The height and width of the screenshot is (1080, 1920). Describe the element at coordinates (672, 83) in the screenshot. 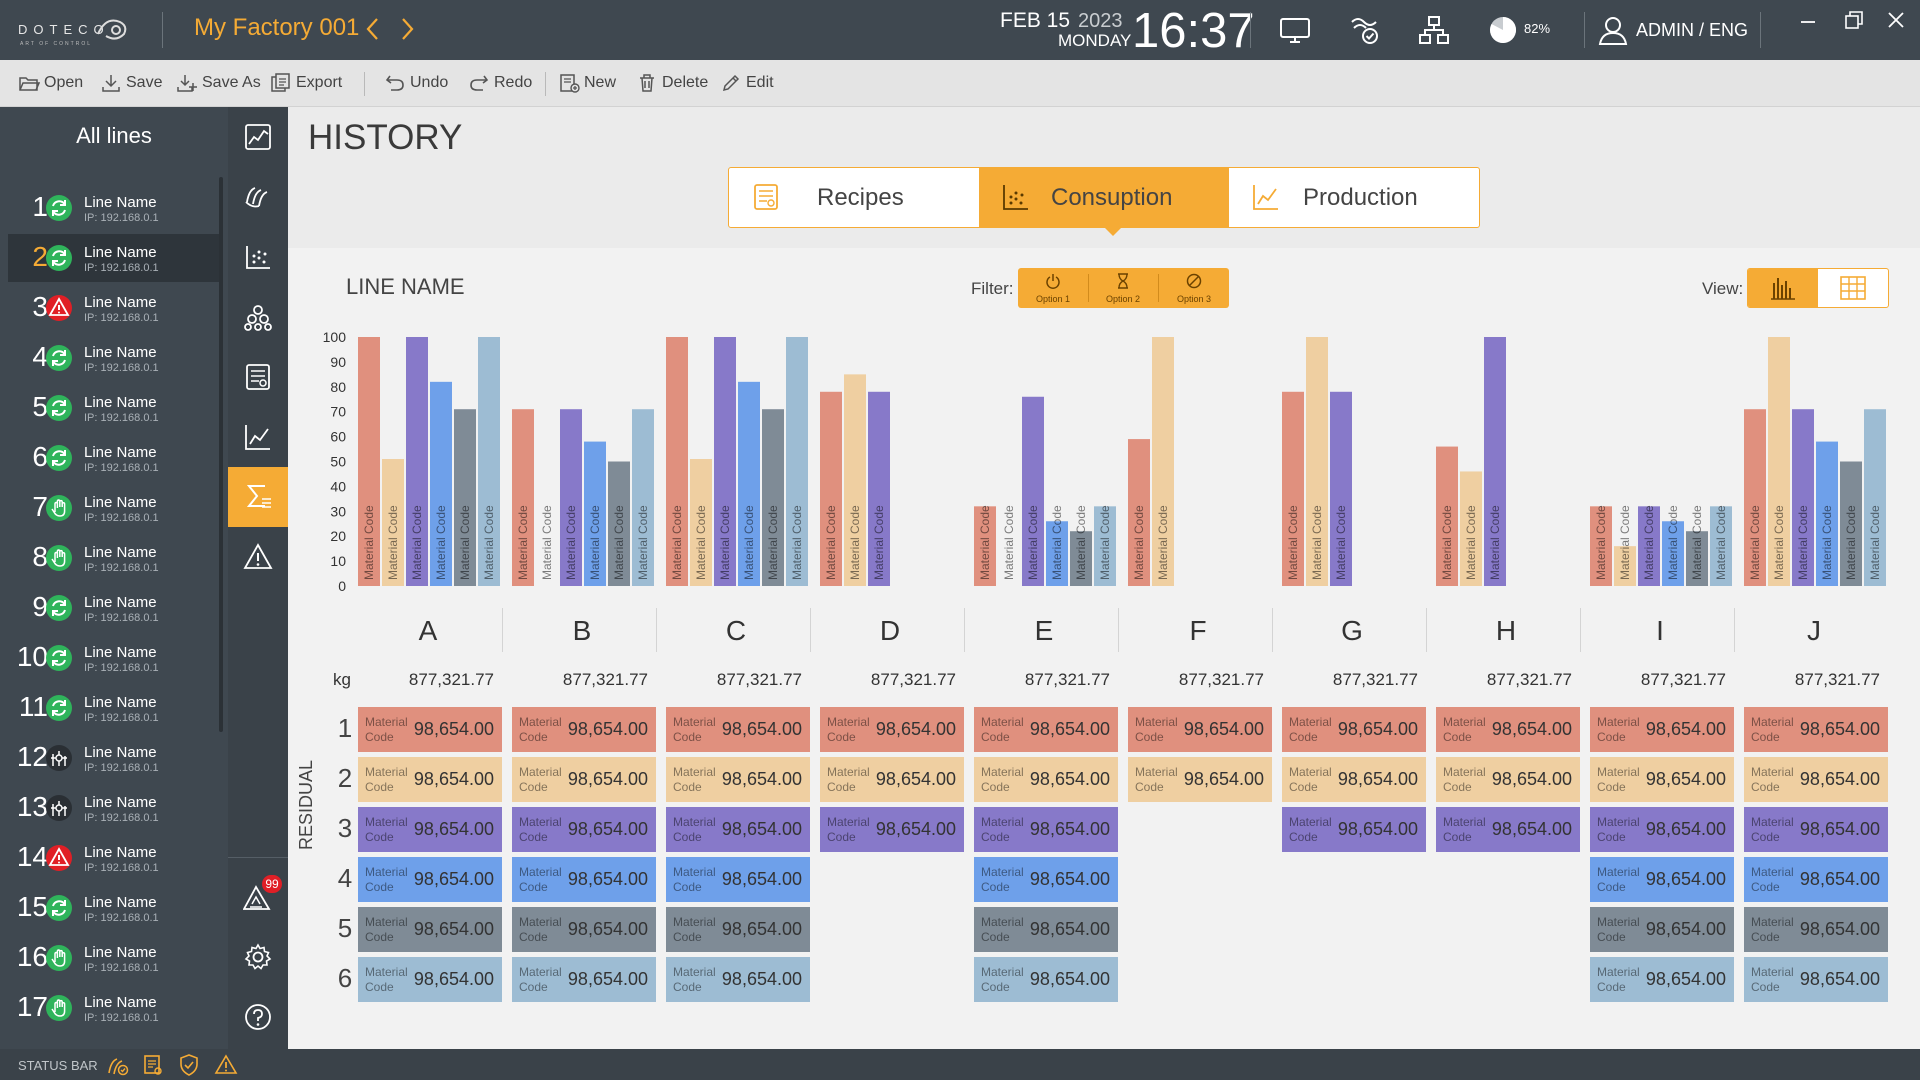

I see `delete-button: Delete` at that location.